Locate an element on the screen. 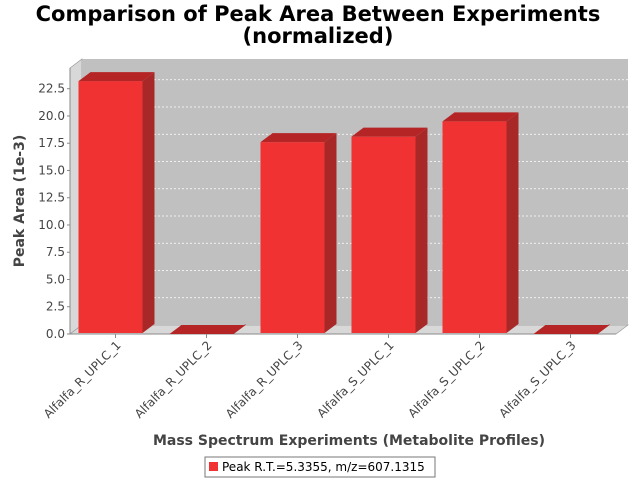 The width and height of the screenshot is (640, 480). legend: Peak R.T.=5.3355, m/z=607.1315 is located at coordinates (320, 467).